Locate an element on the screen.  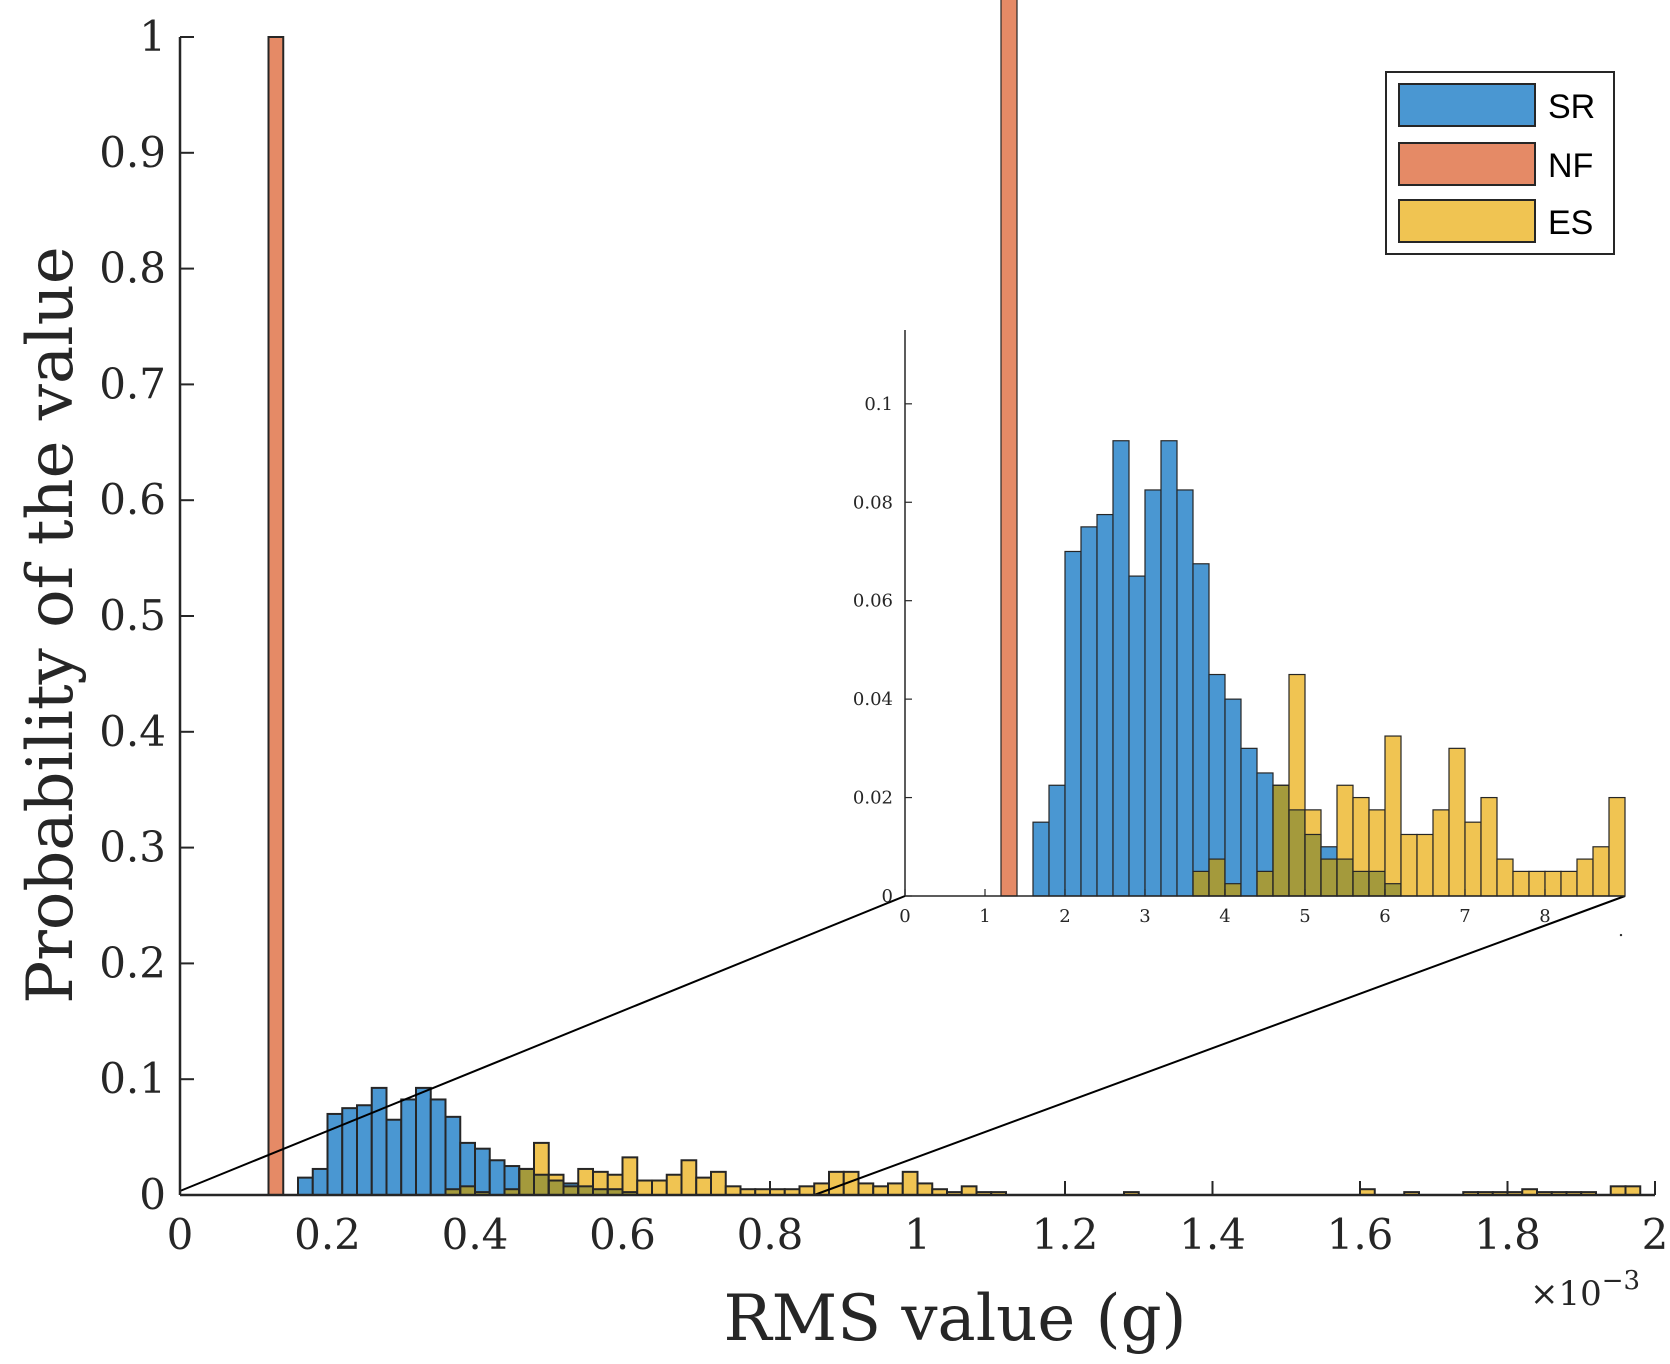
inset-x-tick-label: 2 is located at coordinates (1064, 916).